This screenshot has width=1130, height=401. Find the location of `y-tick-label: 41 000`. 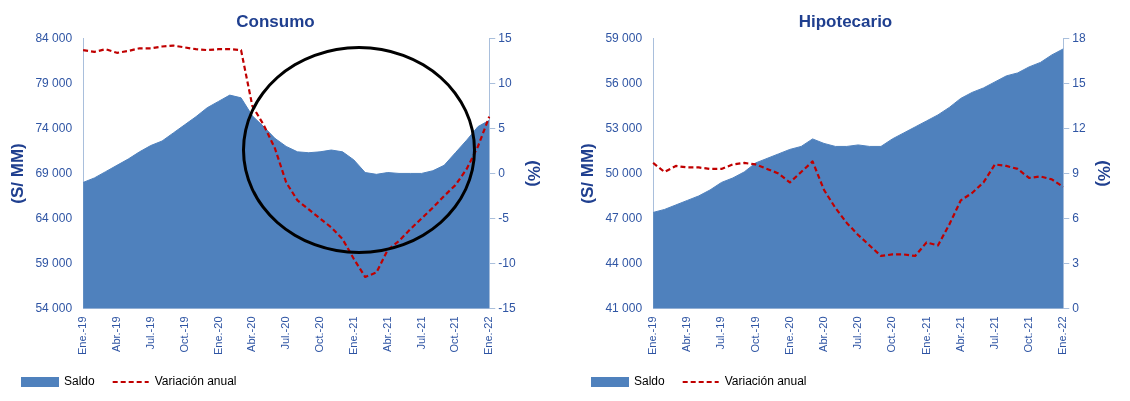

y-tick-label: 41 000 is located at coordinates (624, 307).